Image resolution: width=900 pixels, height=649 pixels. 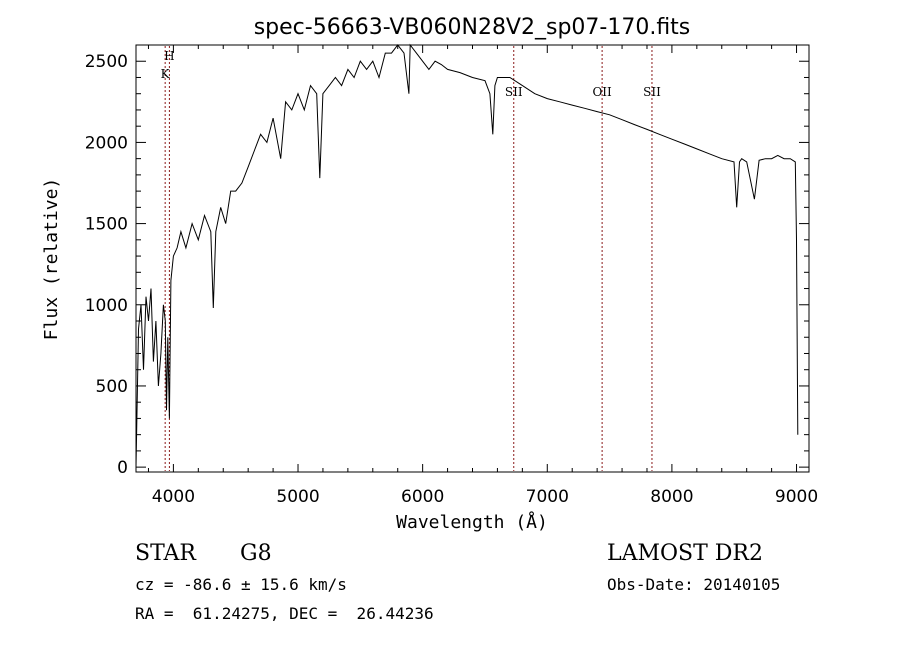 What do you see at coordinates (671, 497) in the screenshot?
I see `x-tick-label: 8000` at bounding box center [671, 497].